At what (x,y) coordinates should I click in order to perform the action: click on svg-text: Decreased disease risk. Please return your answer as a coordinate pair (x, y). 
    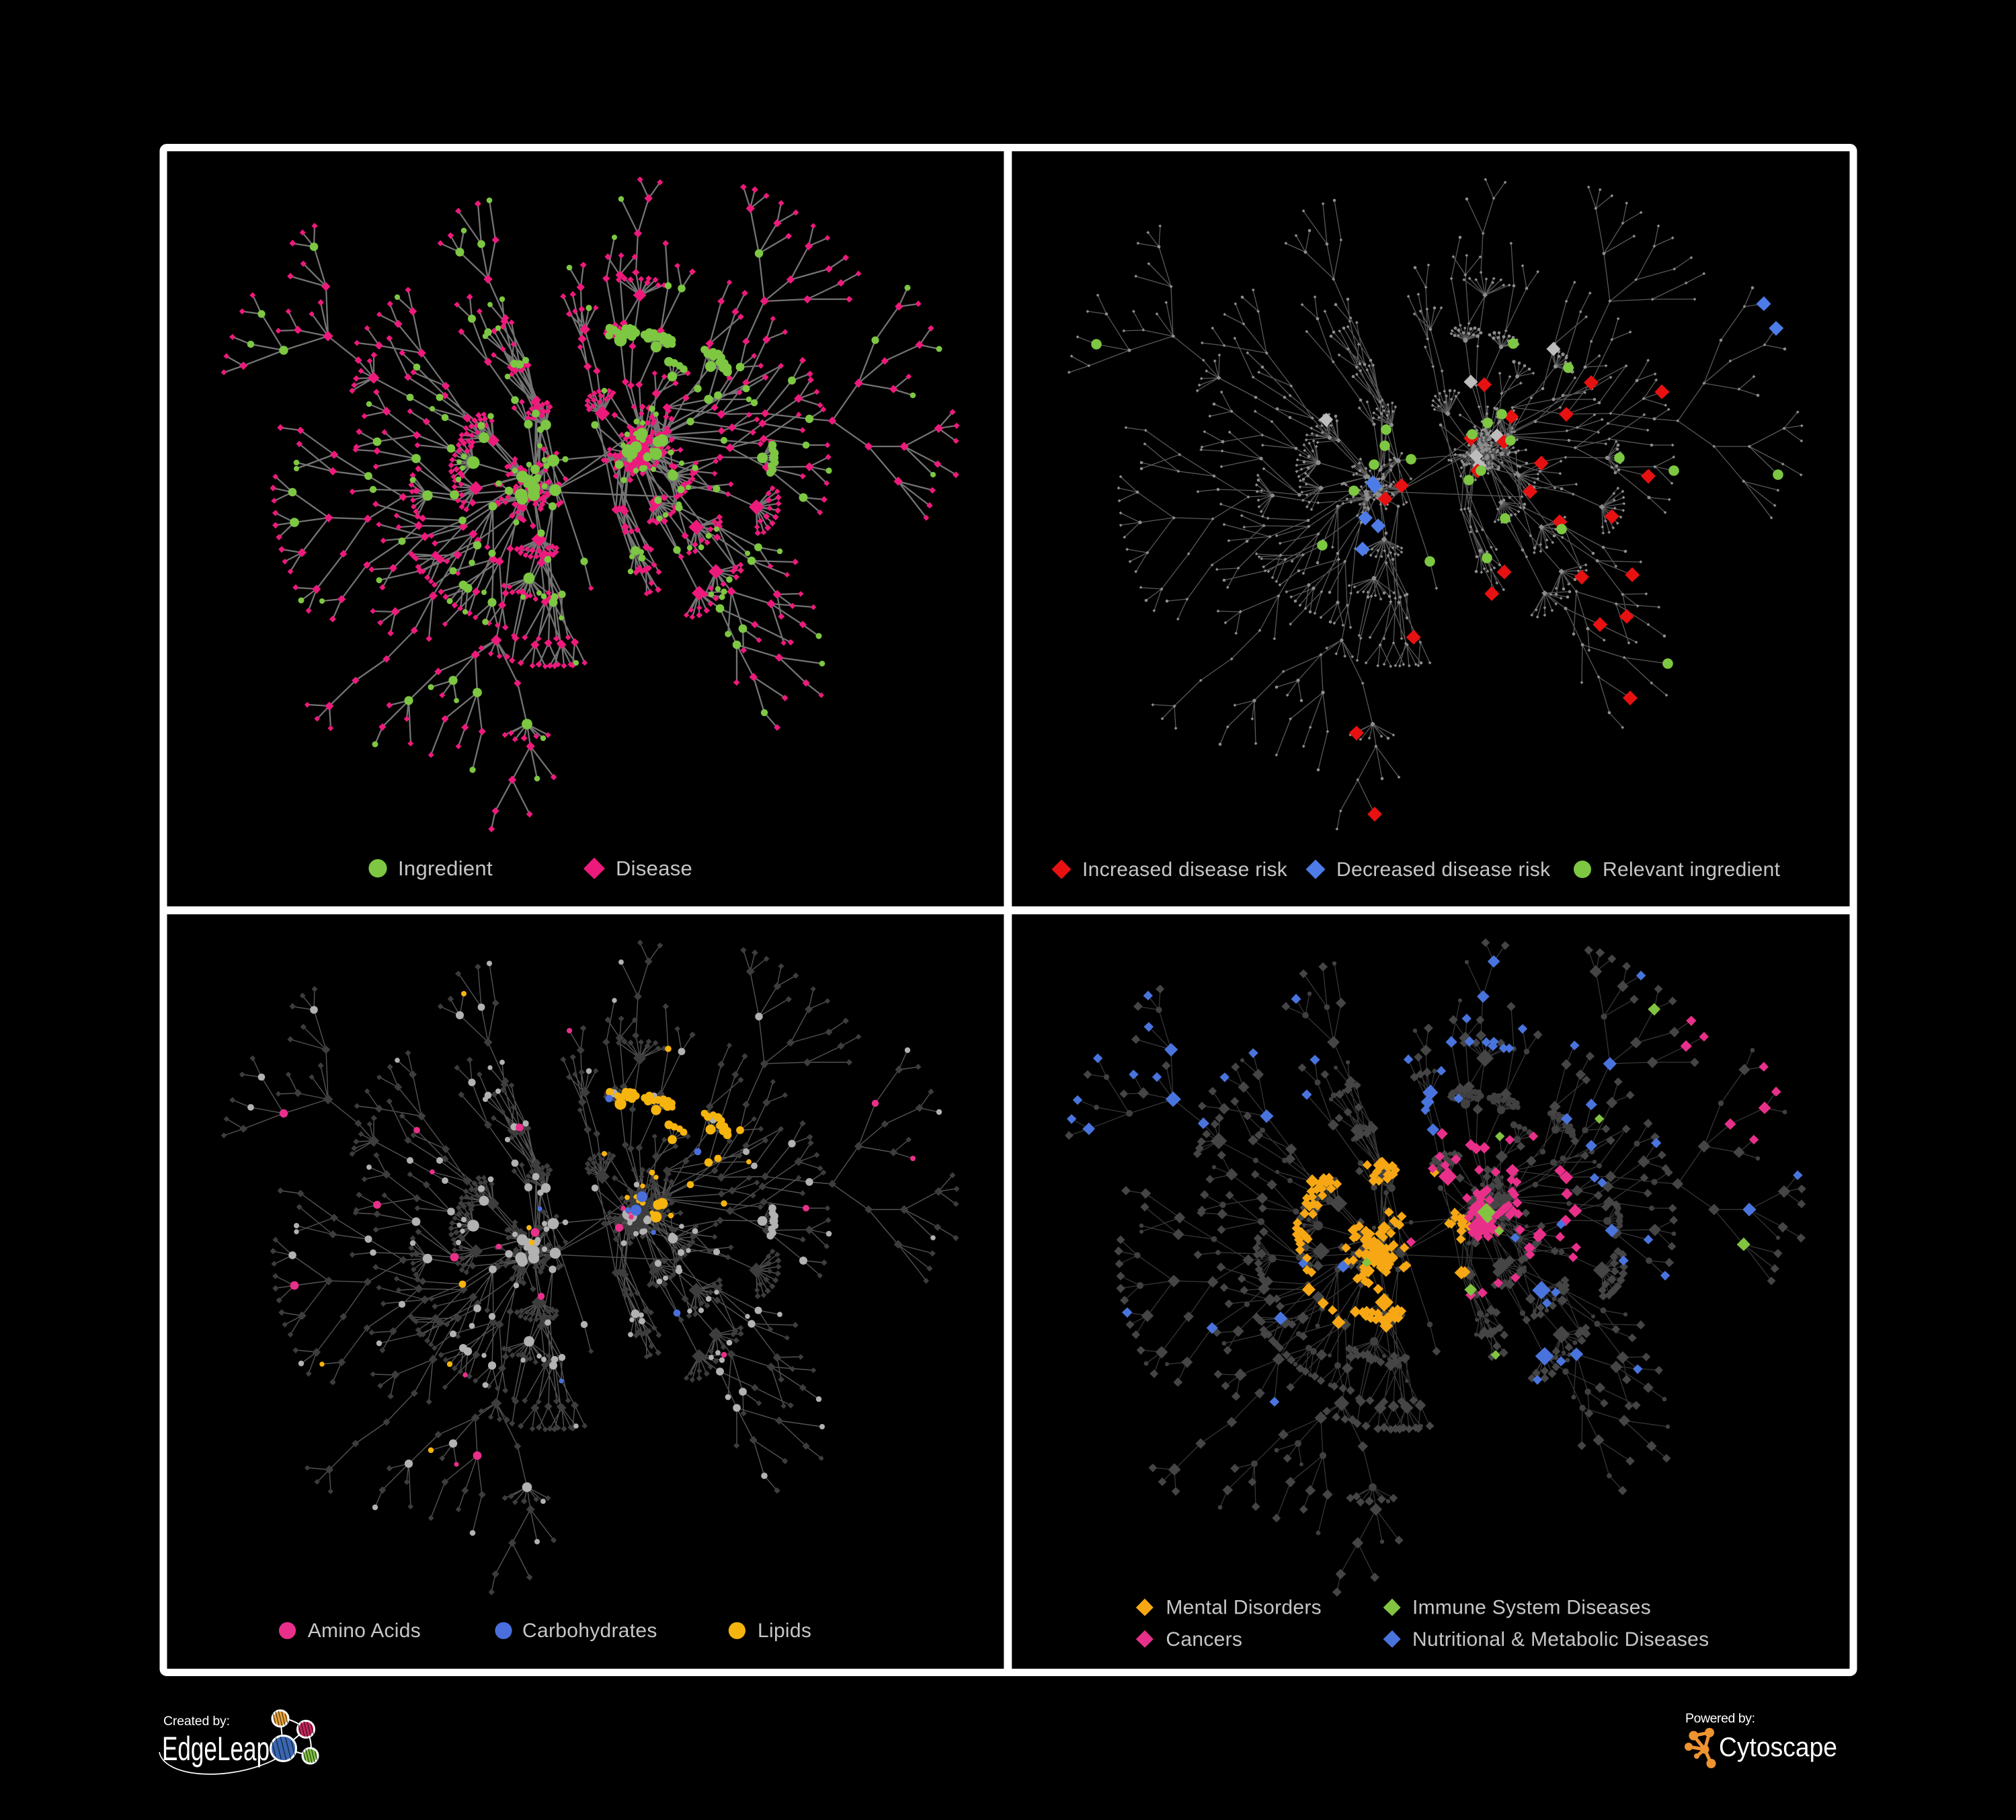
    Looking at the image, I should click on (1443, 870).